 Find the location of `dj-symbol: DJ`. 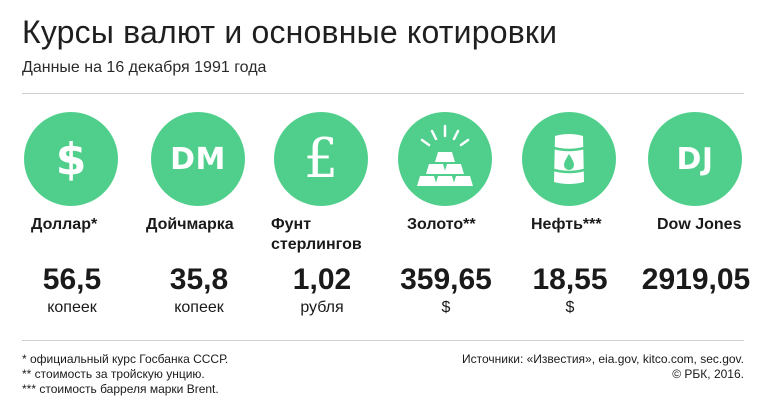

dj-symbol: DJ is located at coordinates (695, 159).